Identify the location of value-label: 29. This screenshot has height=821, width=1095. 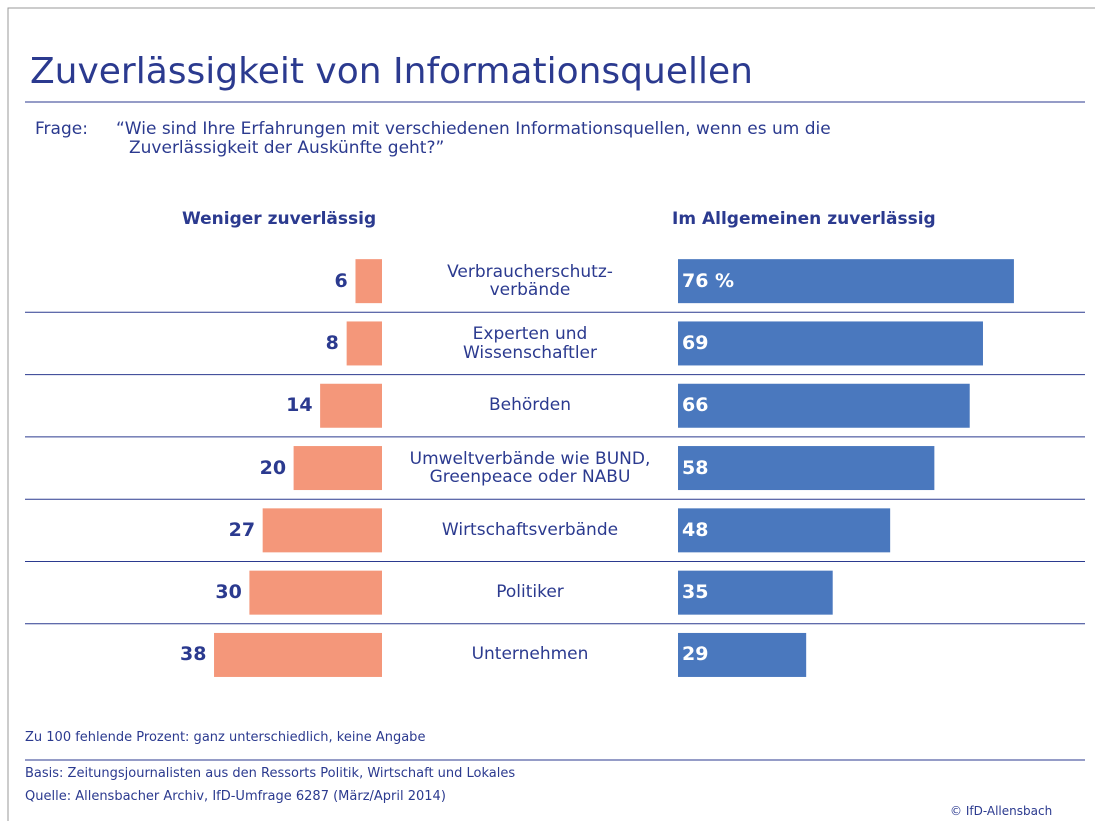
(695, 654).